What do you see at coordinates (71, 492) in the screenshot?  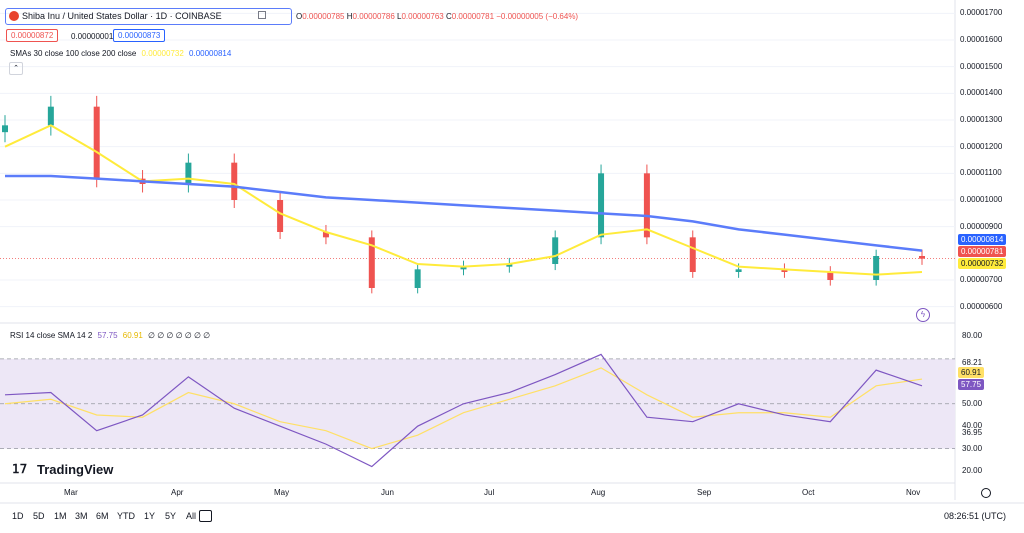 I see `time-axis-label: Mar` at bounding box center [71, 492].